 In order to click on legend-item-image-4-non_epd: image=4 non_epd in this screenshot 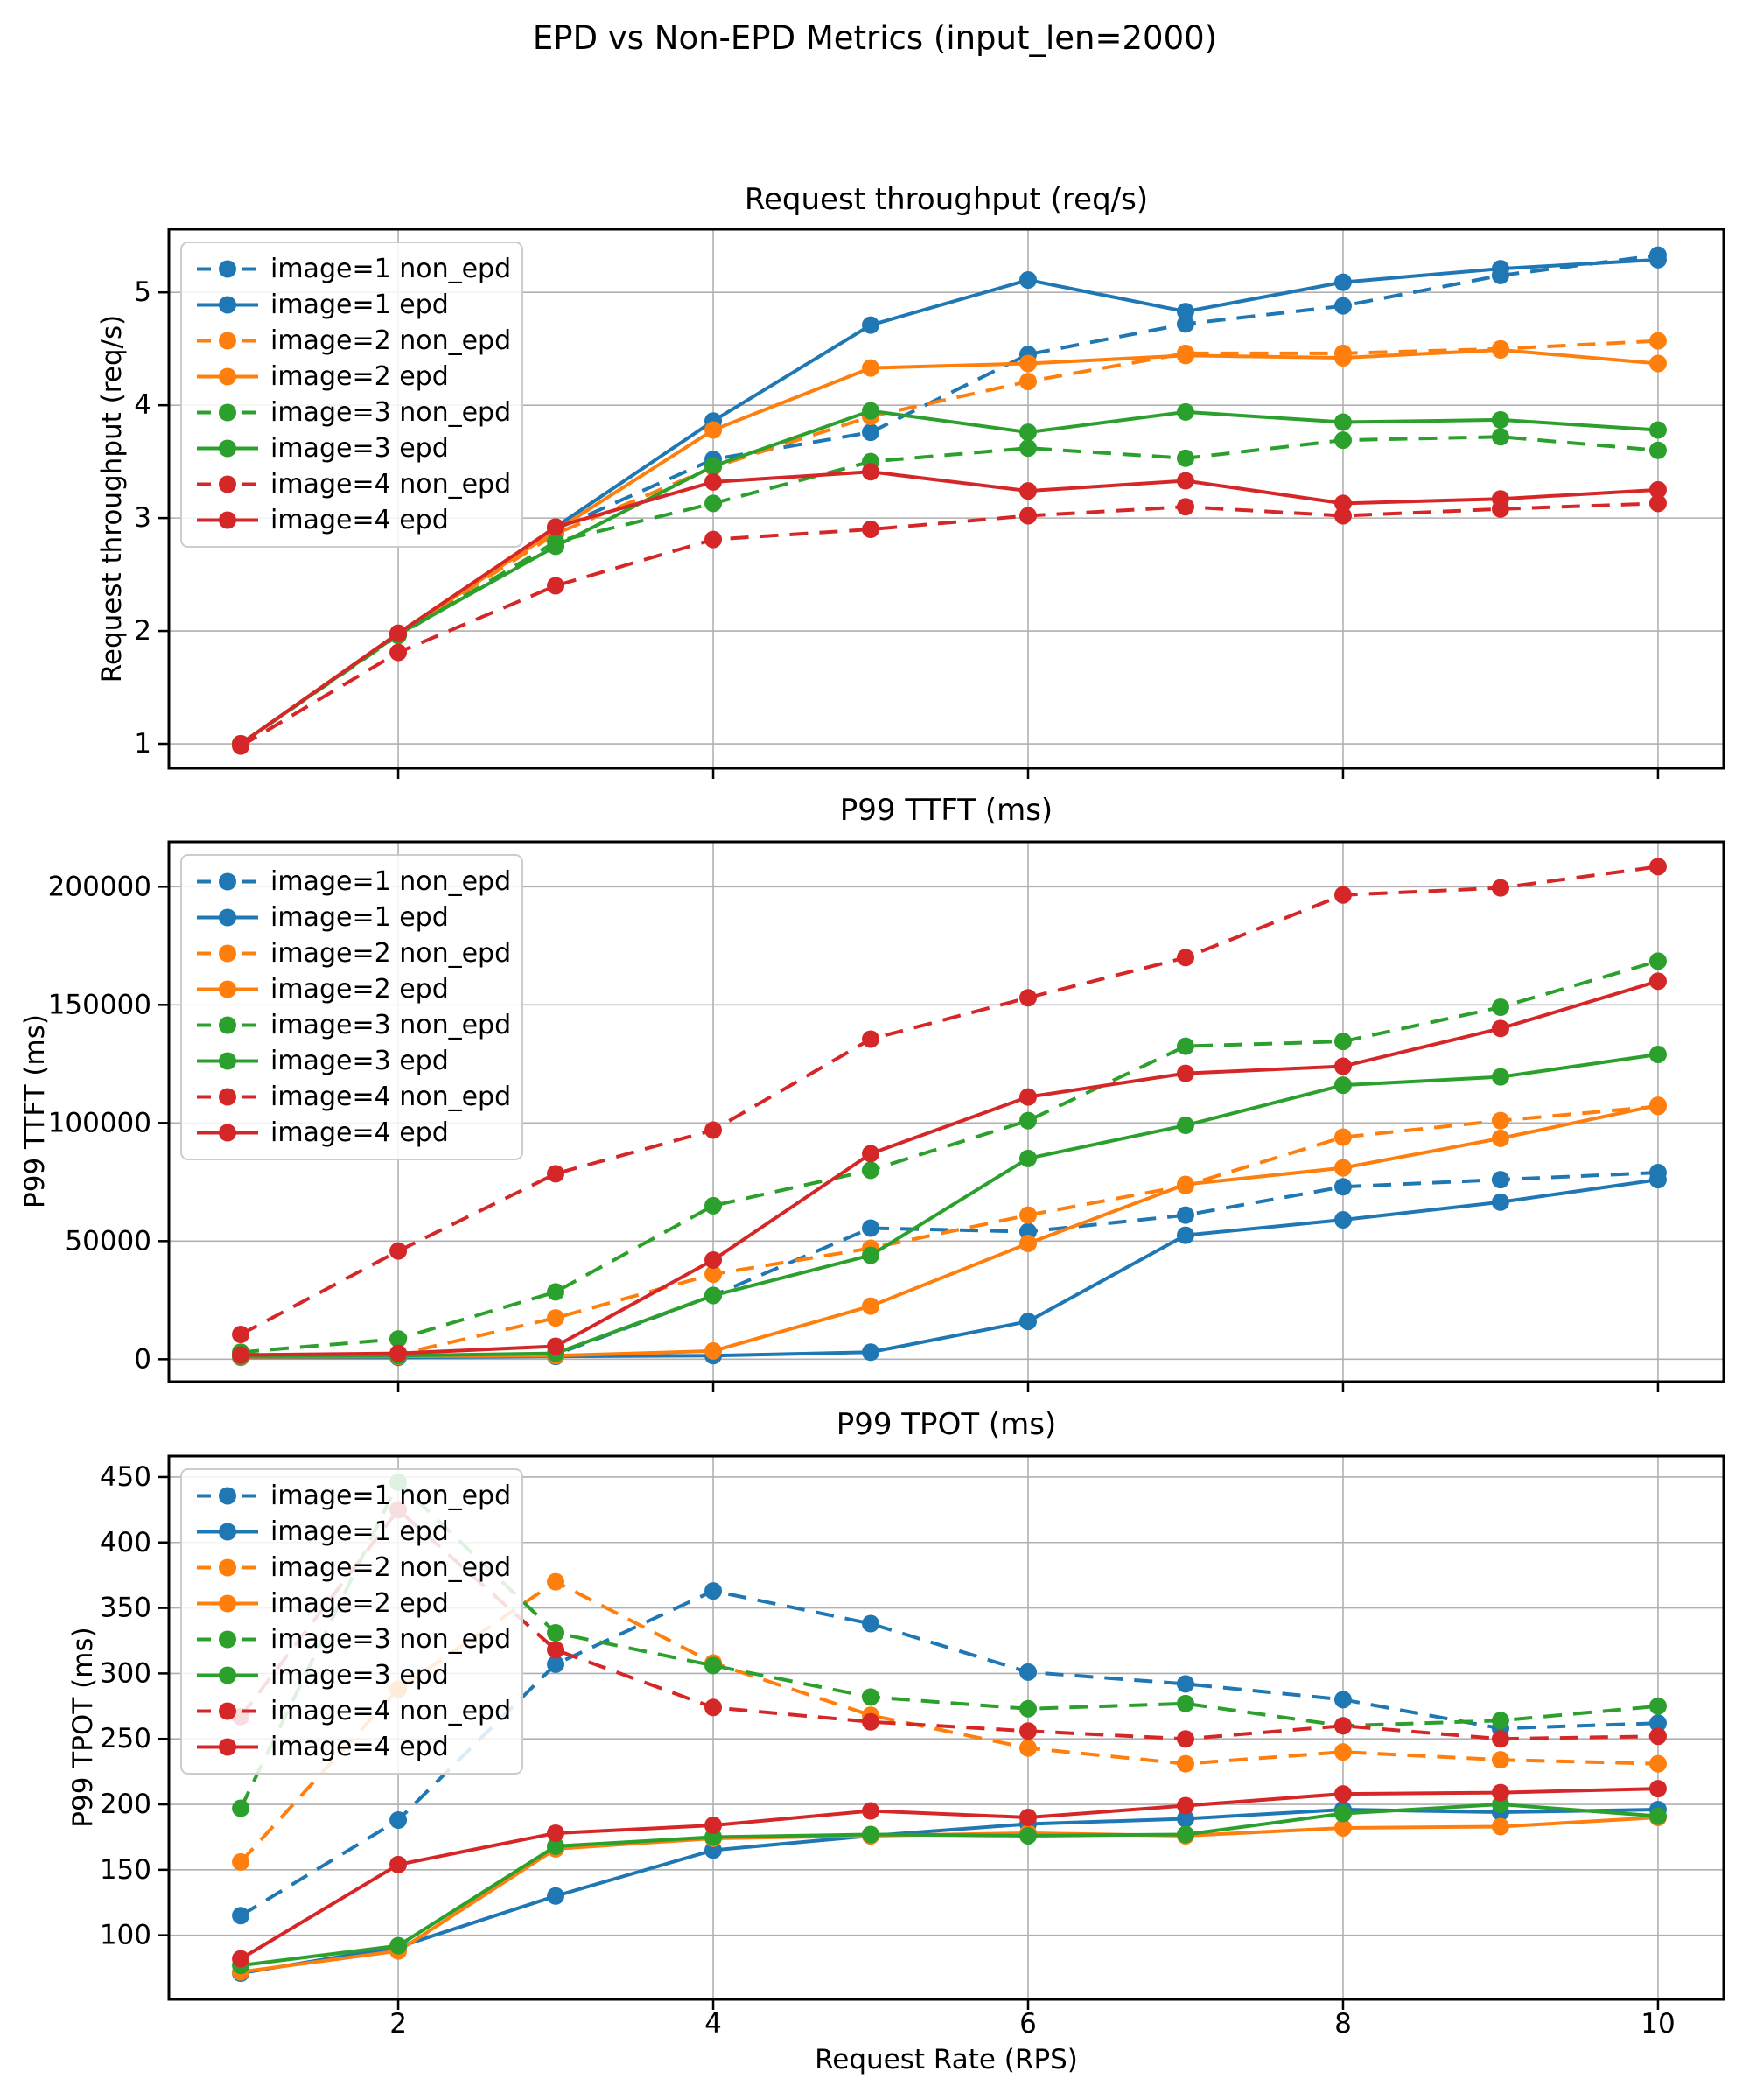, I will do `click(354, 484)`.